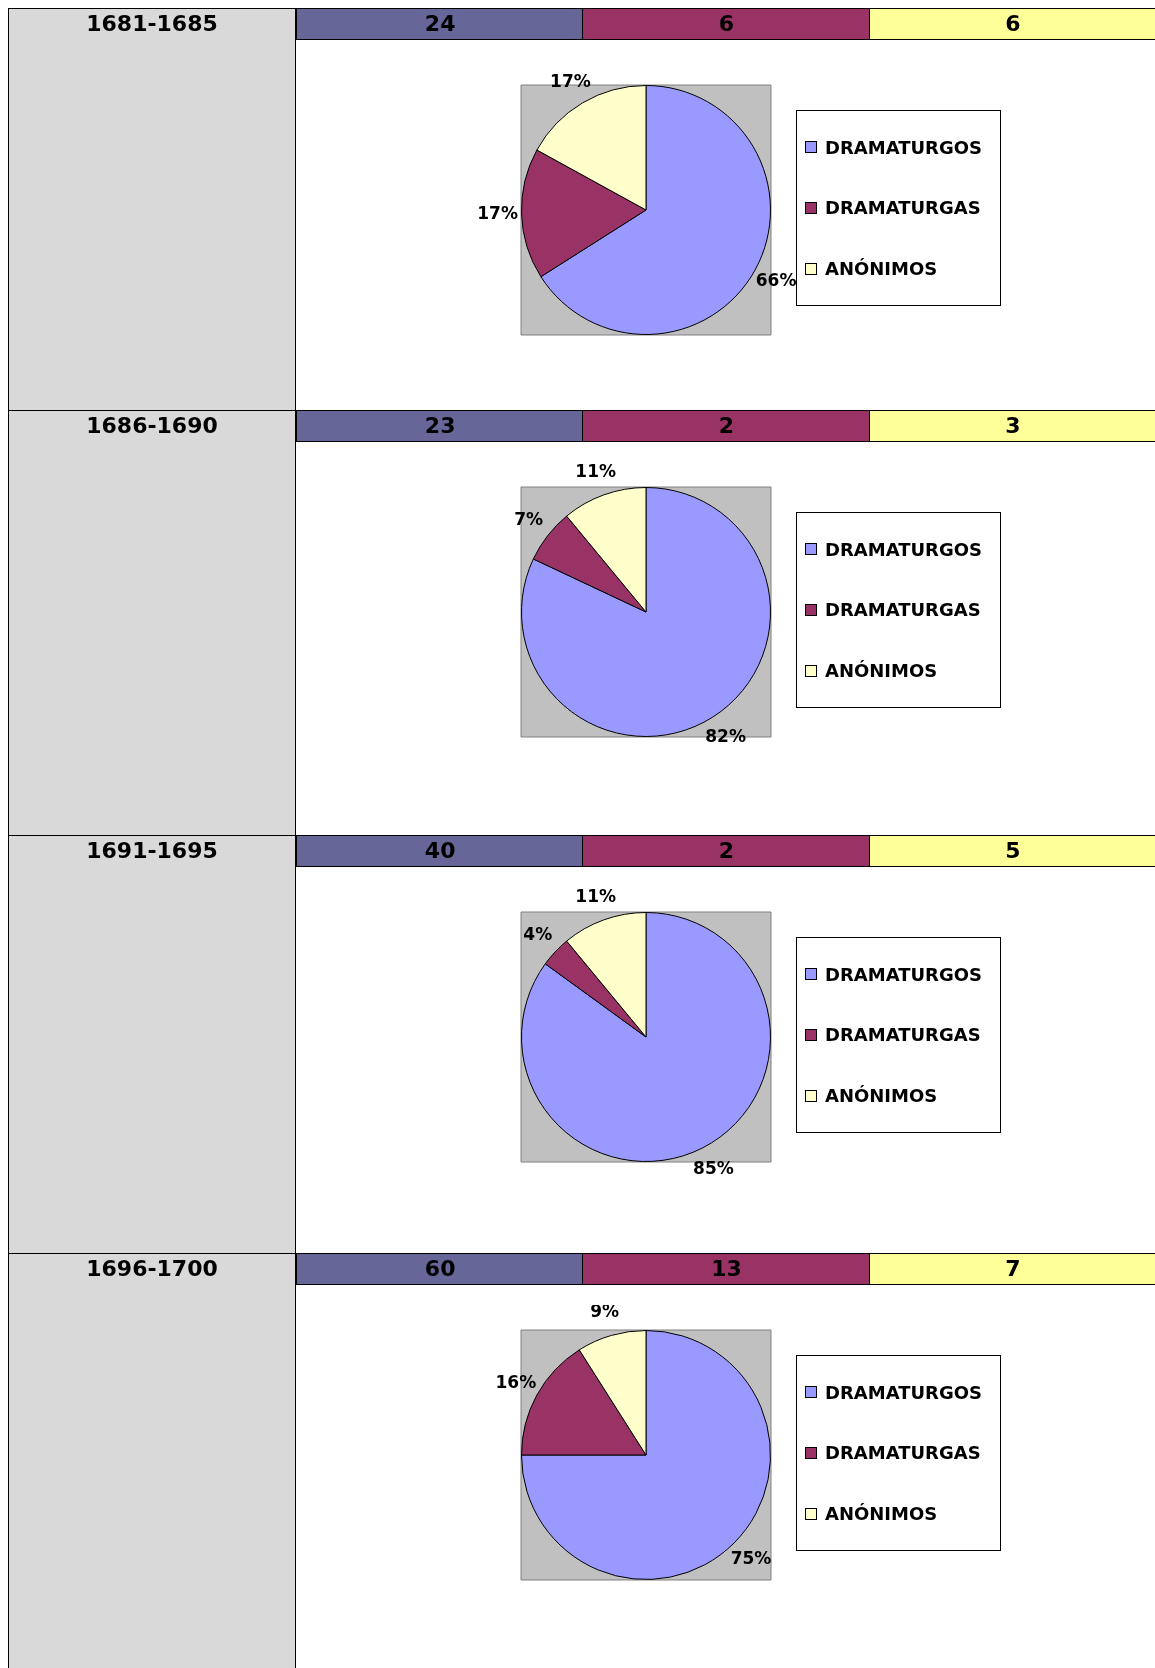 The width and height of the screenshot is (1155, 1668). I want to click on data-label: 4%, so click(538, 933).